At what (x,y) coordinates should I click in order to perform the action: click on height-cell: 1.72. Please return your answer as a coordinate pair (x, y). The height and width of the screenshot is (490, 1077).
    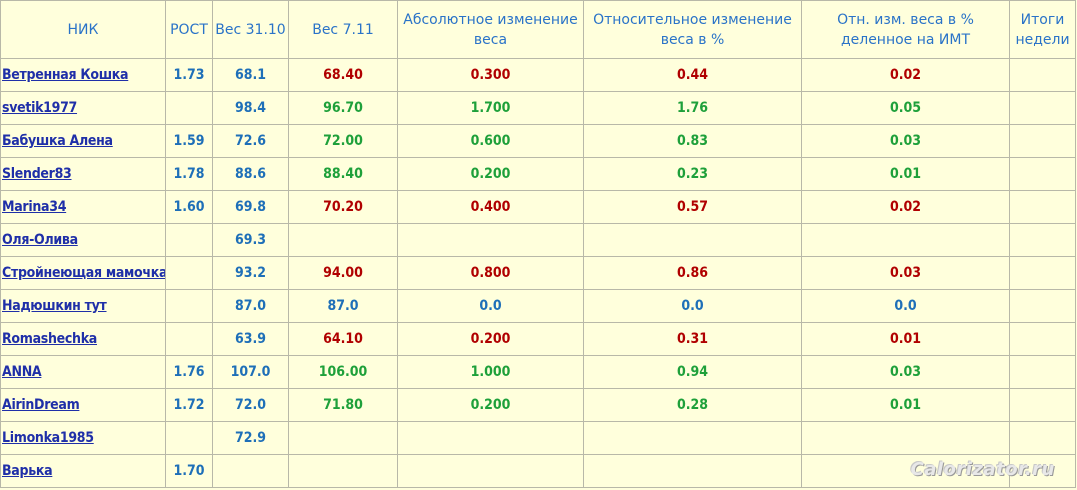
    Looking at the image, I should click on (189, 405).